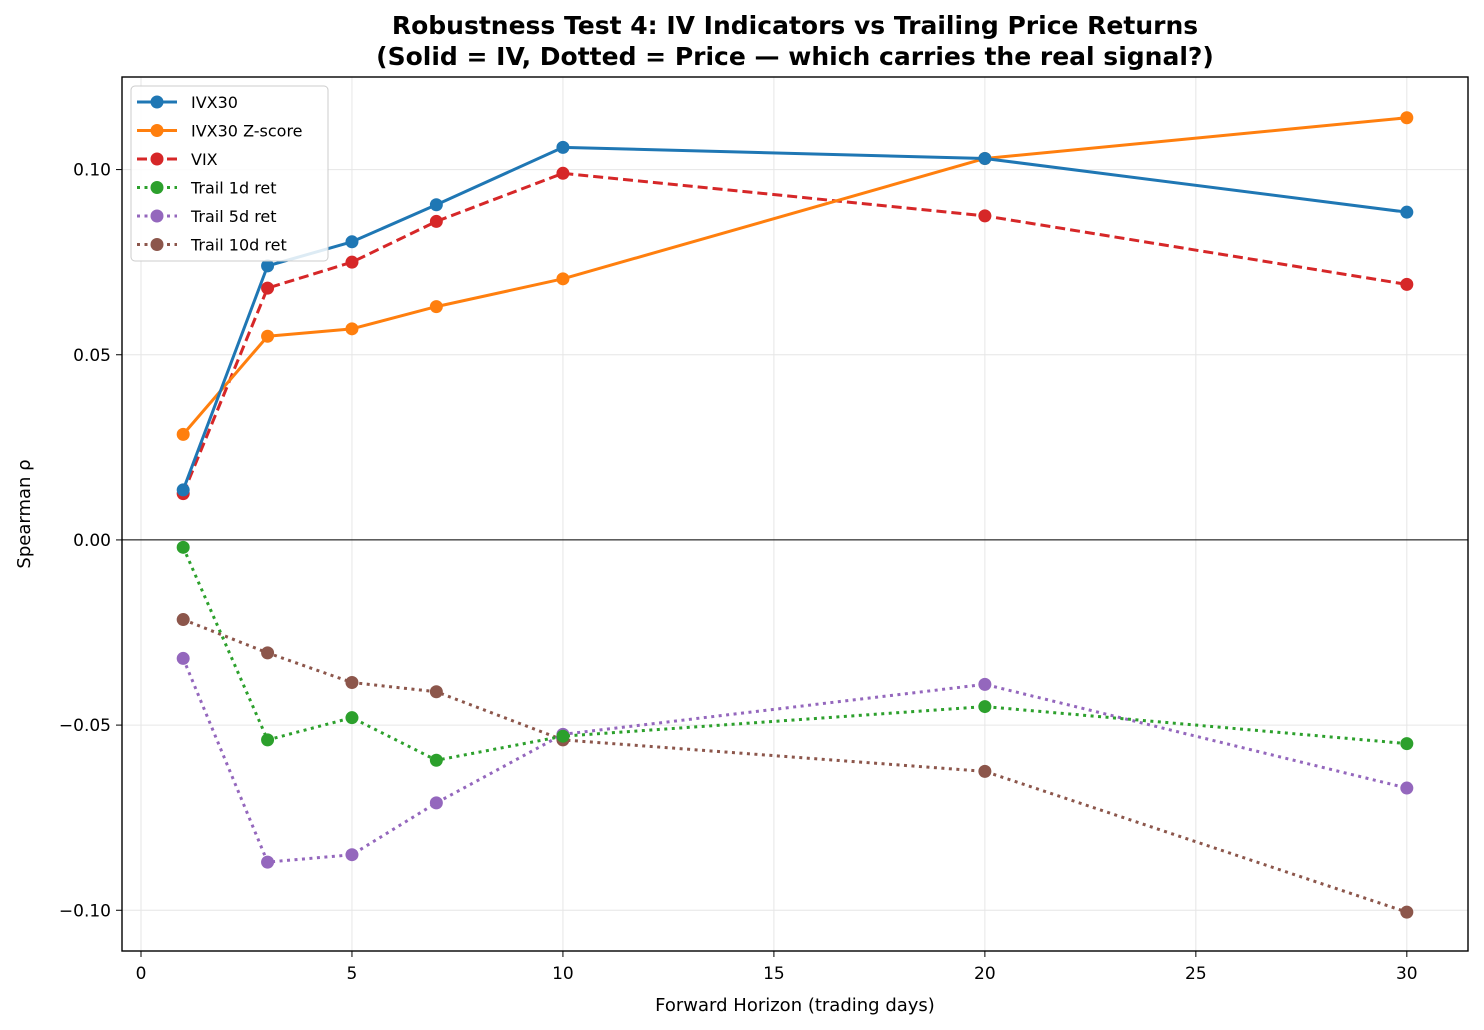  Describe the element at coordinates (985, 974) in the screenshot. I see `x-tick-label: 20` at that location.